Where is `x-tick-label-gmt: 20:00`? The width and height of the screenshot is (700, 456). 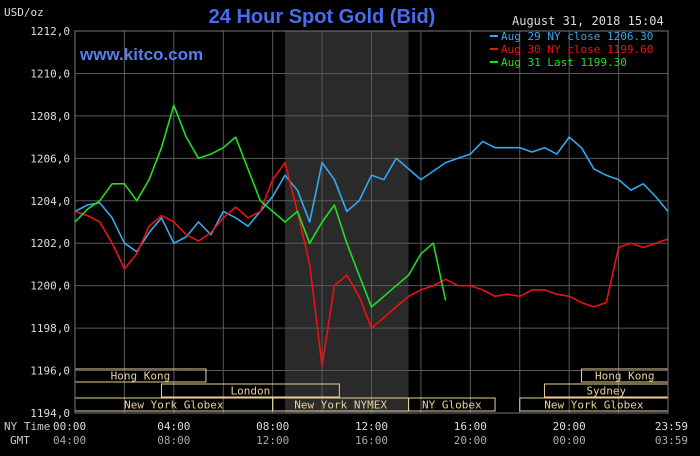
x-tick-label-gmt: 20:00 is located at coordinates (470, 440).